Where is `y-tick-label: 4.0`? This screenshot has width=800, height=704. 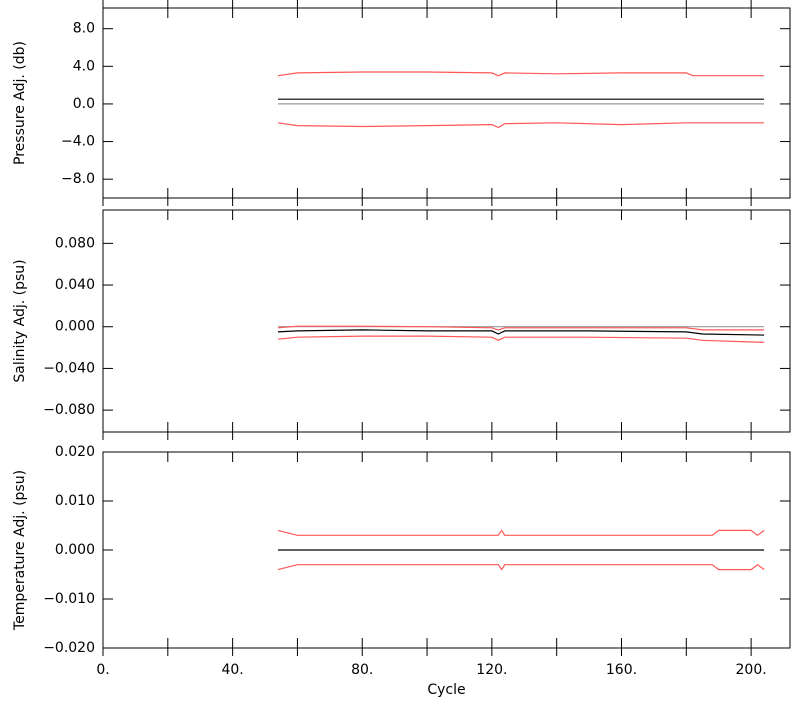
y-tick-label: 4.0 is located at coordinates (84, 66).